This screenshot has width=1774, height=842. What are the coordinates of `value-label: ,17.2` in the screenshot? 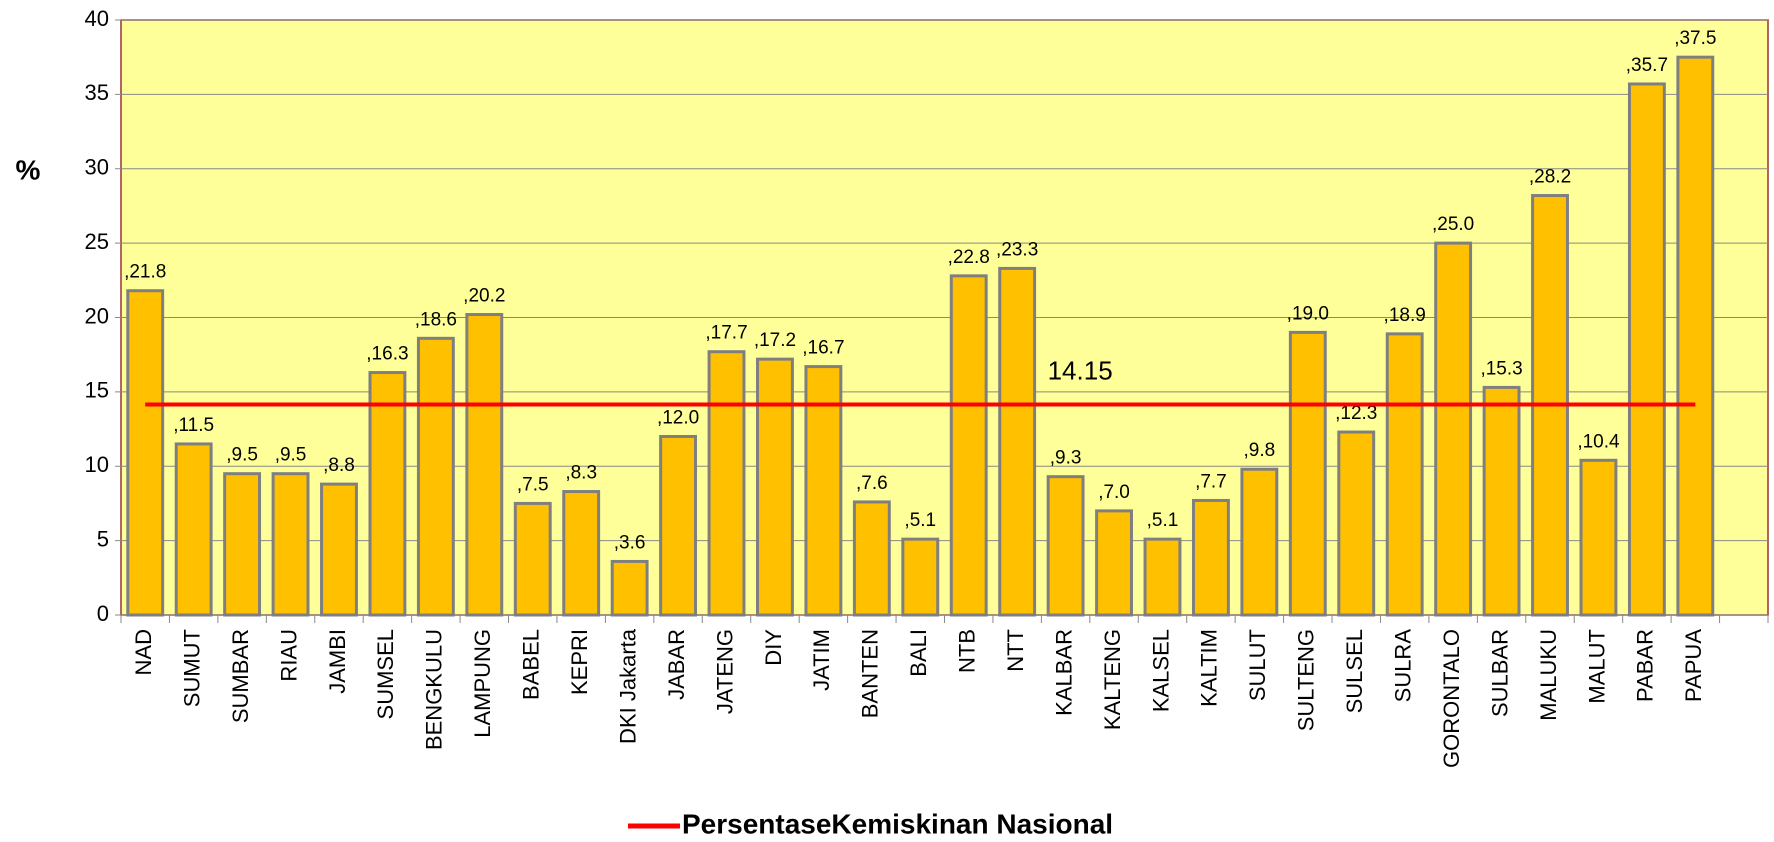 It's located at (775, 340).